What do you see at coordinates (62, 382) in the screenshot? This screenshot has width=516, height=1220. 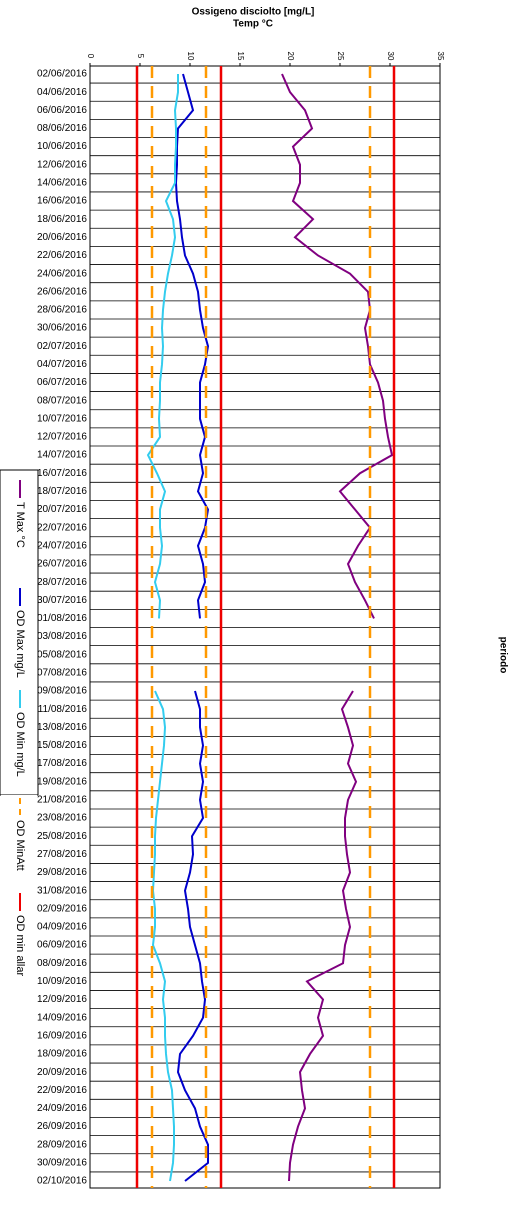 I see `y-tick-label: 06/07/2016` at bounding box center [62, 382].